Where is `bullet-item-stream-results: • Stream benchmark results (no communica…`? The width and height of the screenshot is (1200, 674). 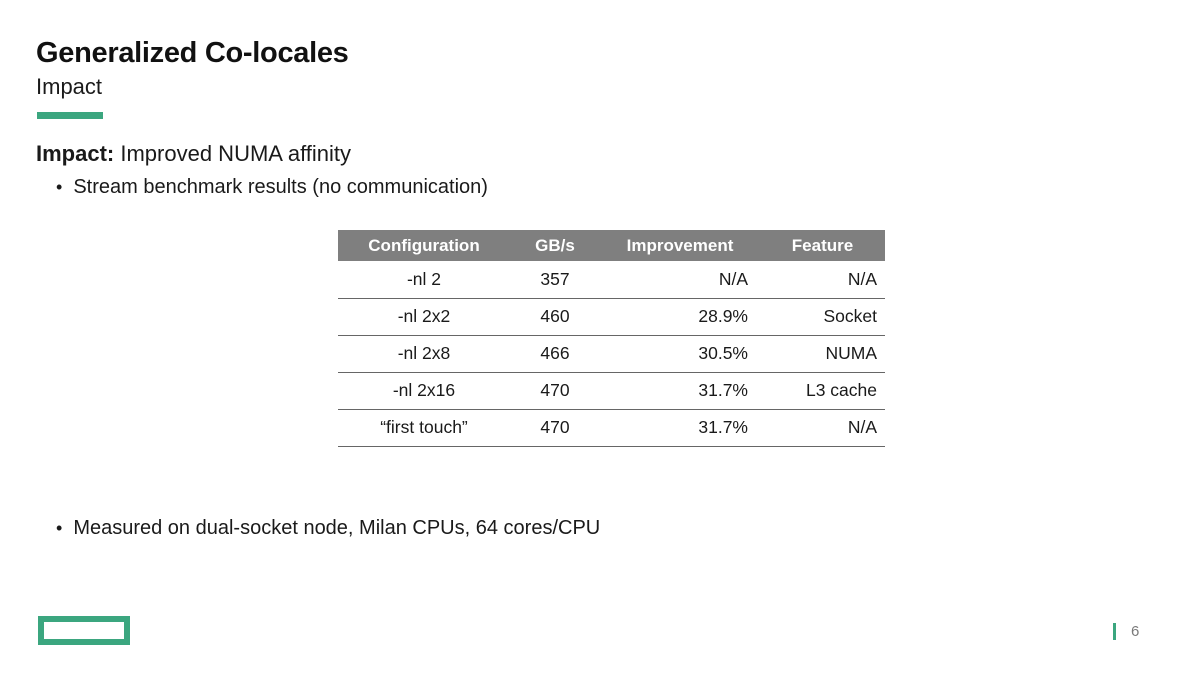
bullet-item-stream-results: • Stream benchmark results (no communica… is located at coordinates (272, 187).